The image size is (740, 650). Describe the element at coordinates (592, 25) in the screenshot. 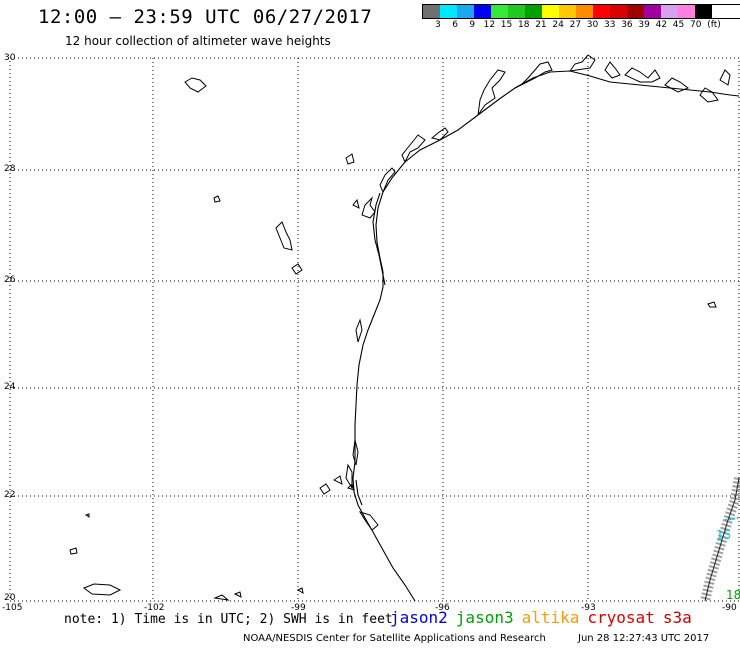

I see `color-scale-tick-label: 30` at that location.